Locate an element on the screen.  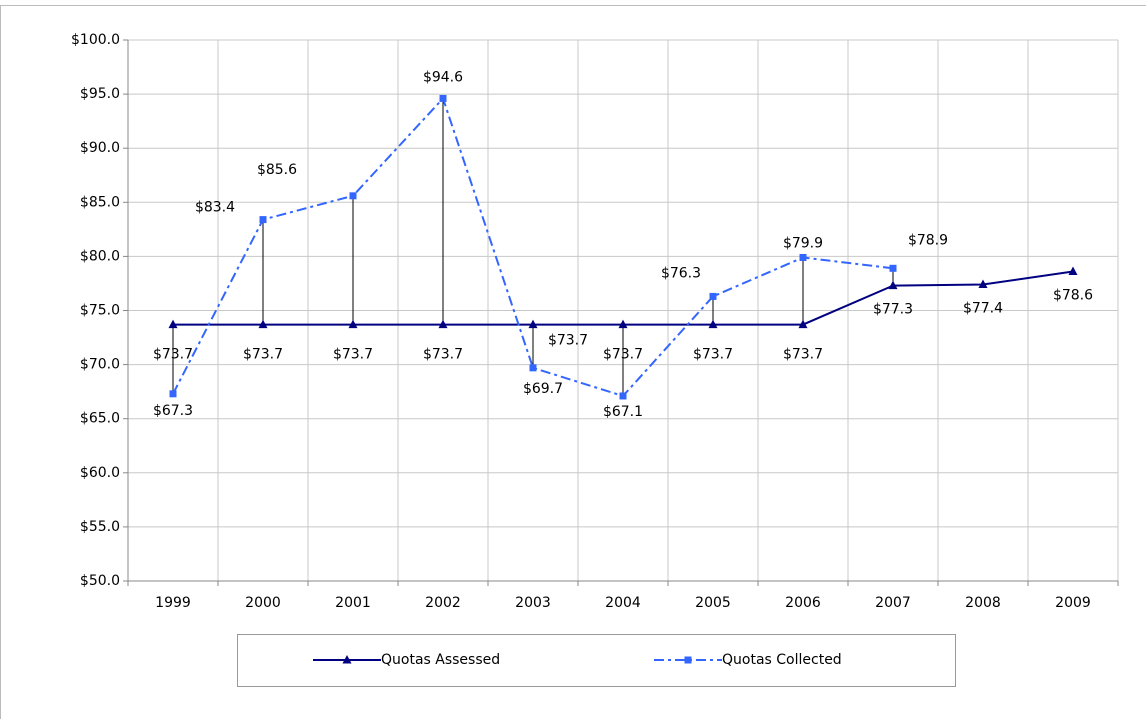
x-tick-label: 2009 is located at coordinates (1073, 603).